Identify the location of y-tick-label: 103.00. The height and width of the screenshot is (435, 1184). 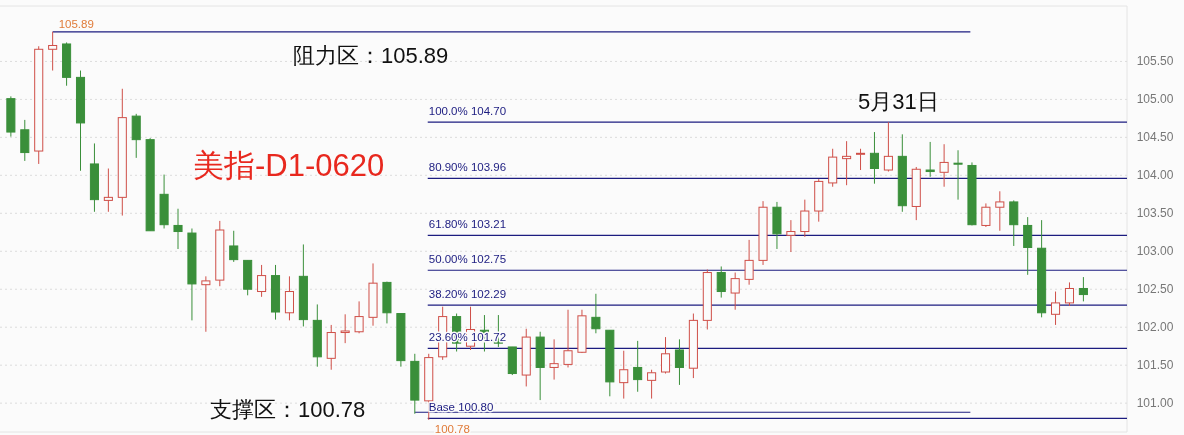
(1155, 251).